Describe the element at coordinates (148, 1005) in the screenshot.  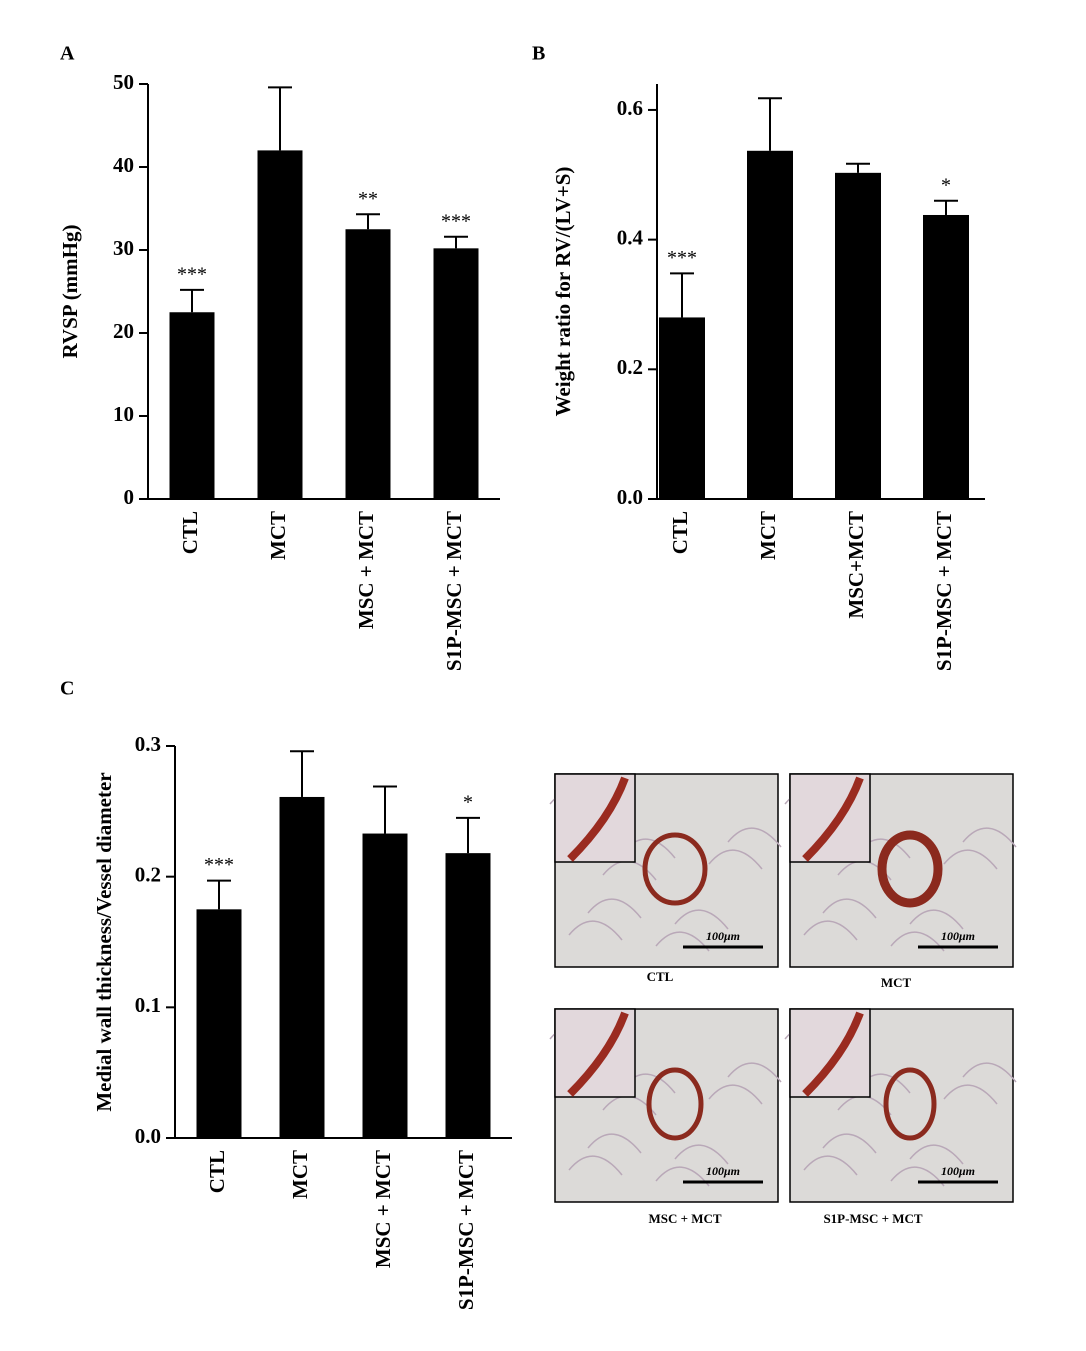
I see `y-tick-label: 0.1` at that location.